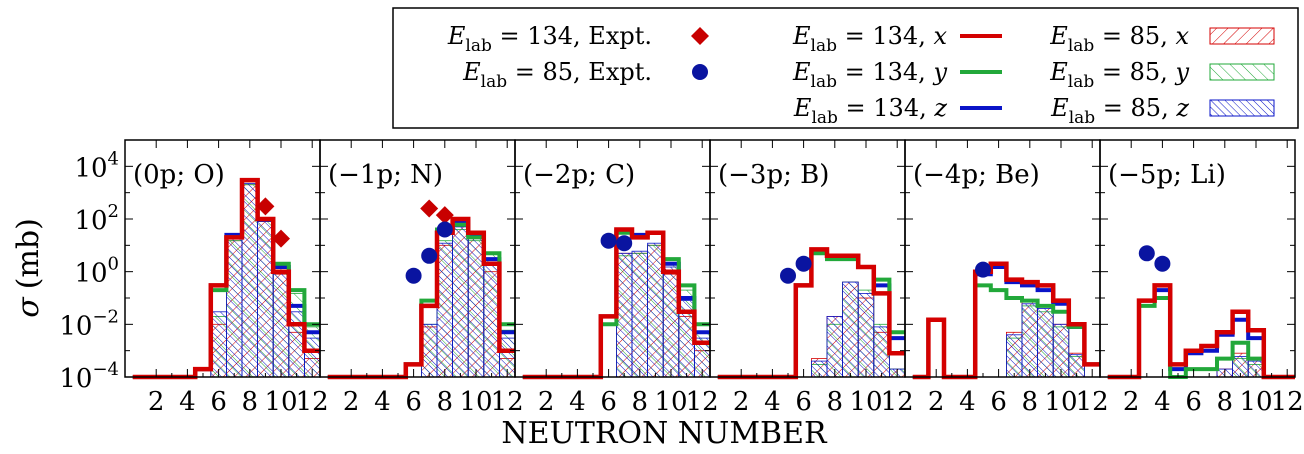 The height and width of the screenshot is (454, 1304). What do you see at coordinates (579, 175) in the screenshot?
I see `panel-label: (−2p; C)` at bounding box center [579, 175].